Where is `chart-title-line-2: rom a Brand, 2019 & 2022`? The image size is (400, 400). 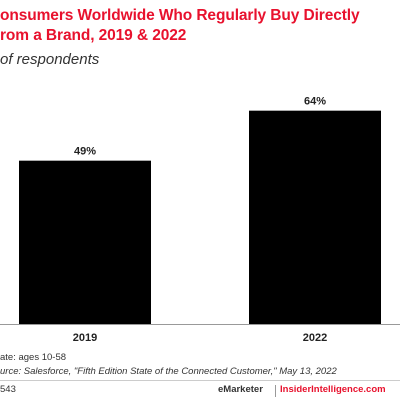
chart-title-line-2: rom a Brand, 2019 & 2022 is located at coordinates (93, 35).